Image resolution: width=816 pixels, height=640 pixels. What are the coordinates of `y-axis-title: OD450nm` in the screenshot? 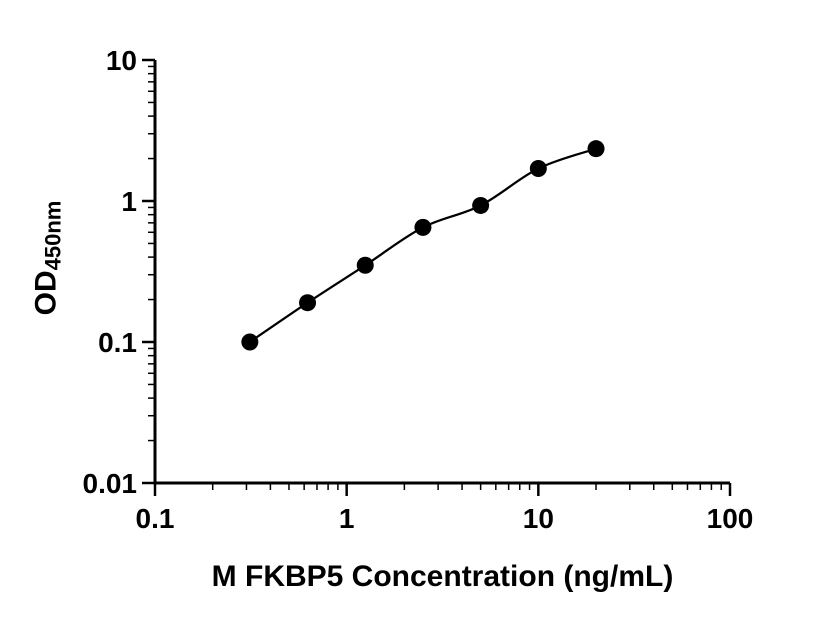 It's located at (48, 258).